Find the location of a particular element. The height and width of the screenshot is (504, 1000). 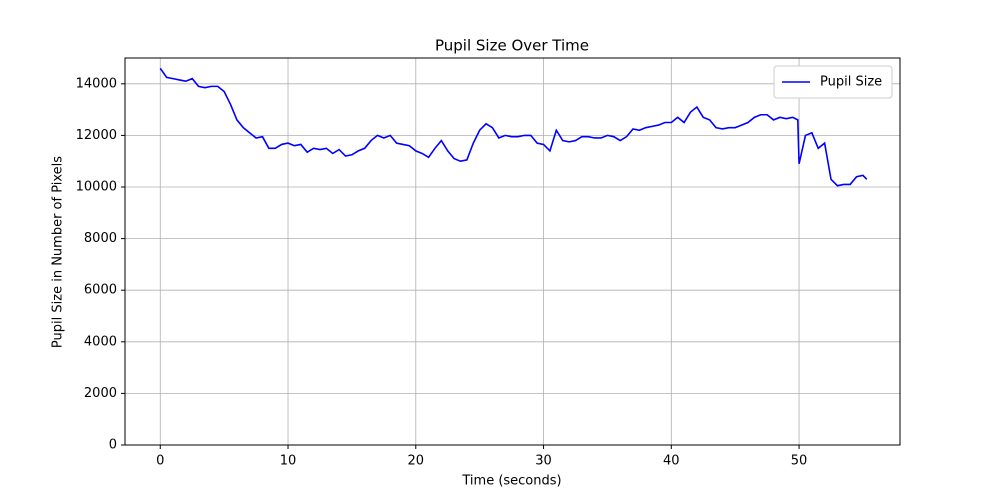

y-tick-label: 8000 is located at coordinates (100, 238).